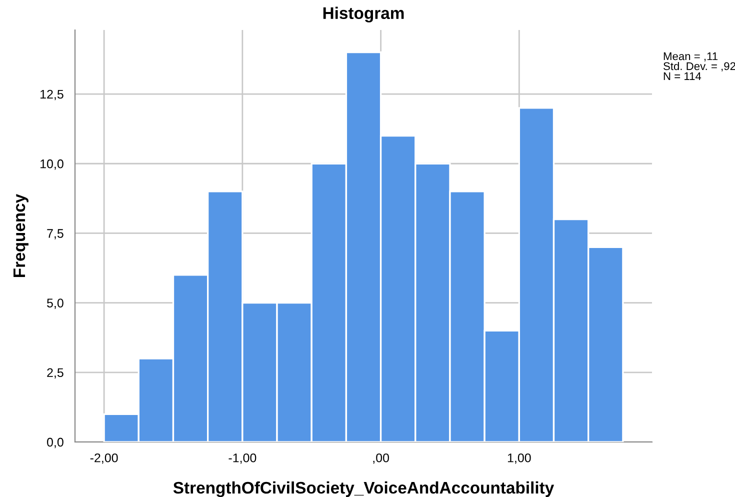 This screenshot has height=497, width=735. I want to click on y-tick-label: 2,5, so click(55, 373).